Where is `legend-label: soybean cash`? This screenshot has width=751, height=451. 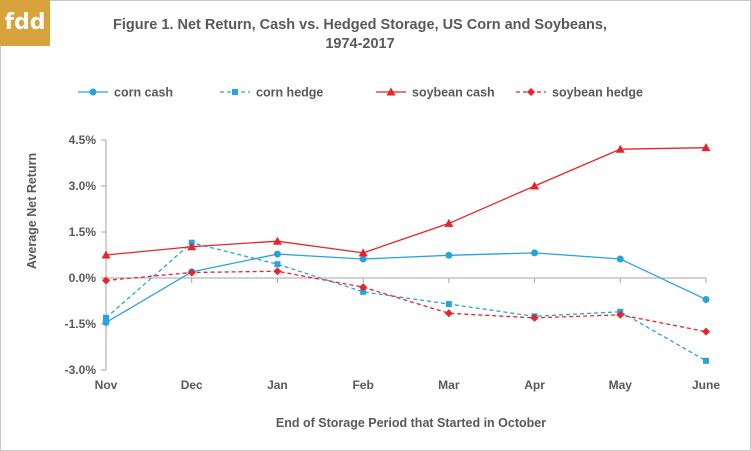
legend-label: soybean cash is located at coordinates (453, 93).